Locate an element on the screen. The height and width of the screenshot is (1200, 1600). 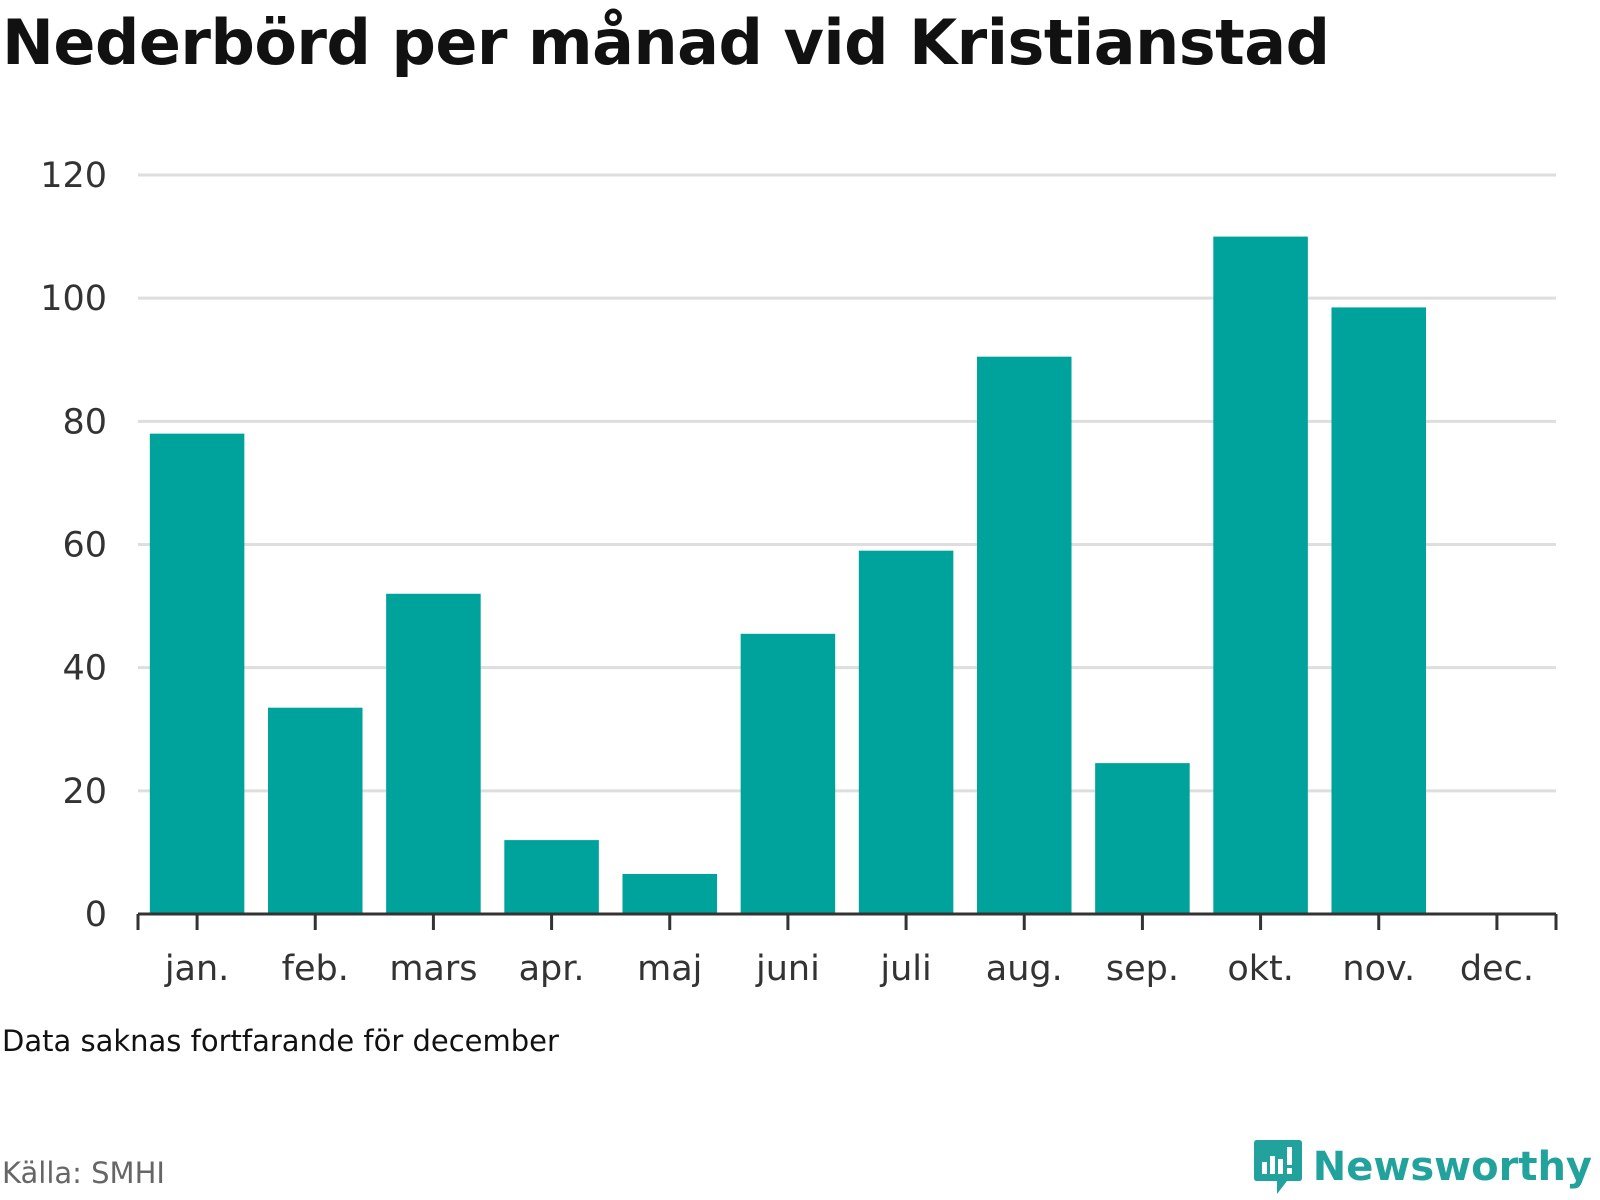
x-tick-label: dec. is located at coordinates (1497, 969).